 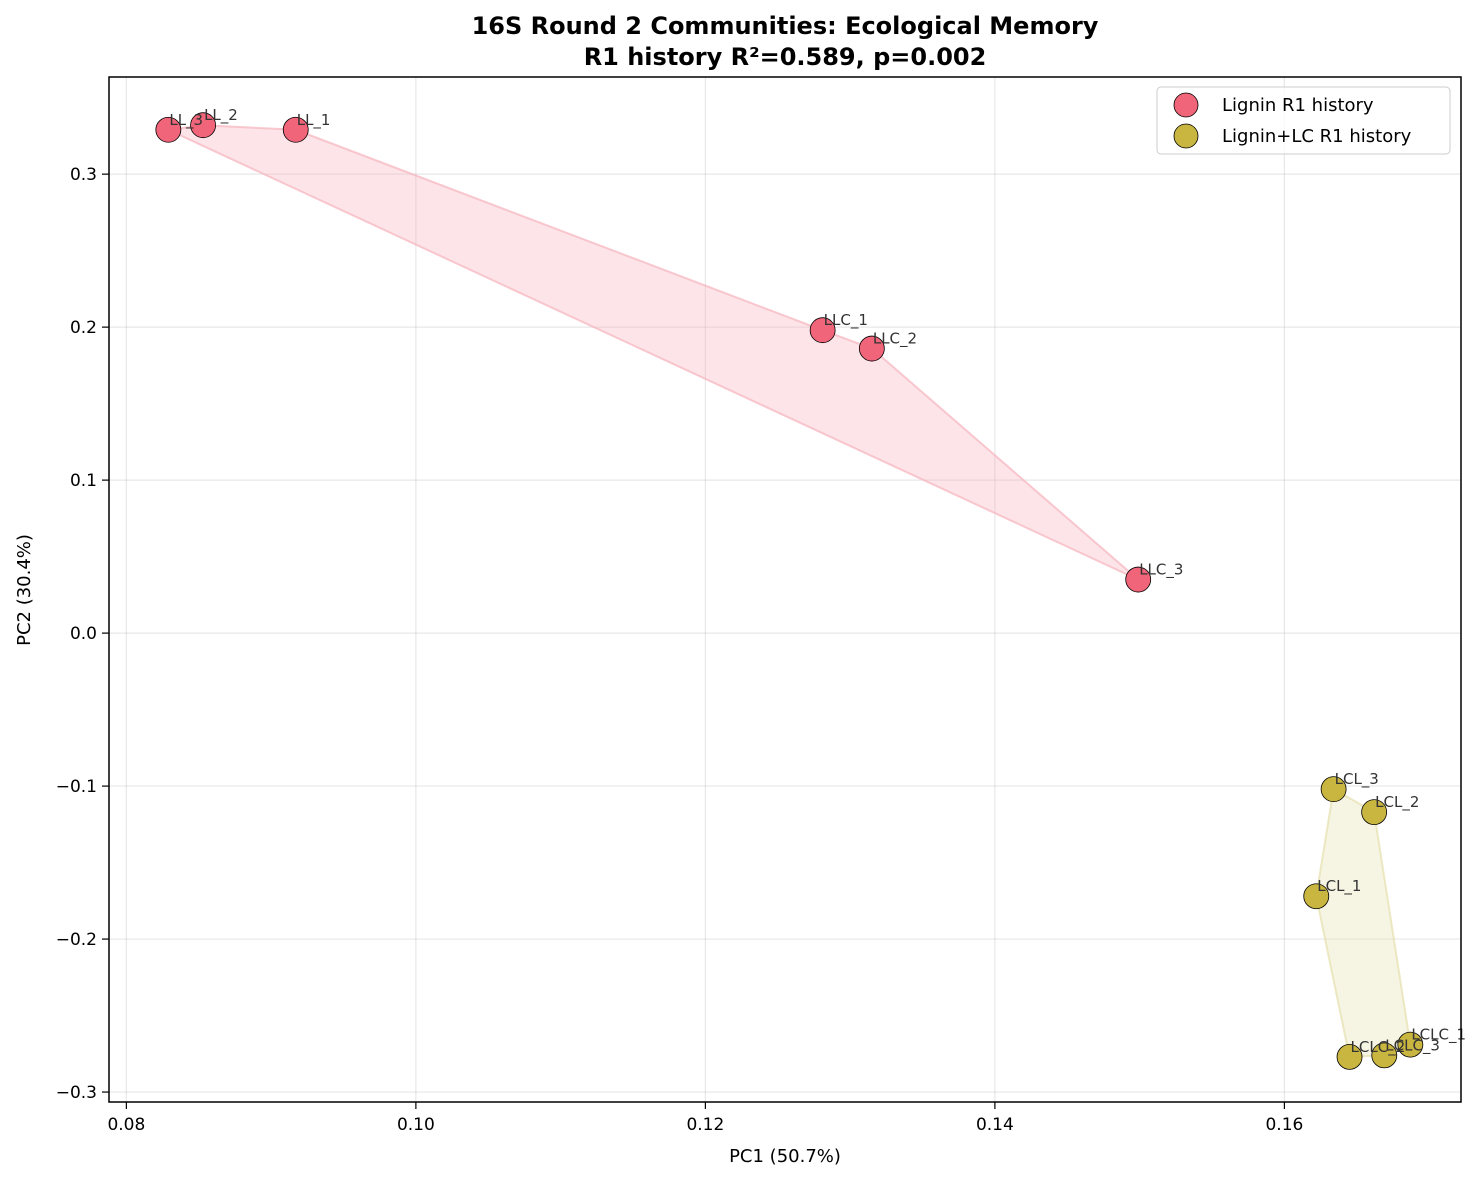 What do you see at coordinates (83, 481) in the screenshot?
I see `y-tick-label: 0.1` at bounding box center [83, 481].